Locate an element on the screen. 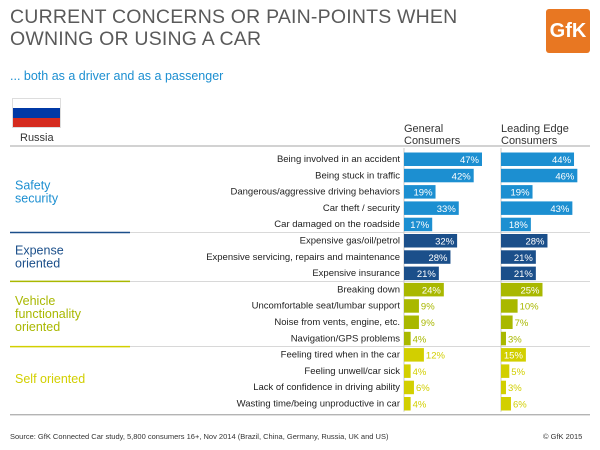  country-label: Russia is located at coordinates (37, 138).